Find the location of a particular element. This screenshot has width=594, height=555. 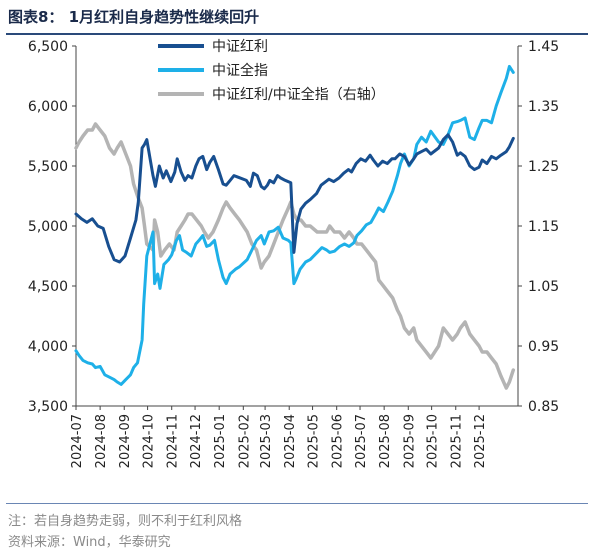

y-right-tick-label: 1.35 is located at coordinates (543, 107).